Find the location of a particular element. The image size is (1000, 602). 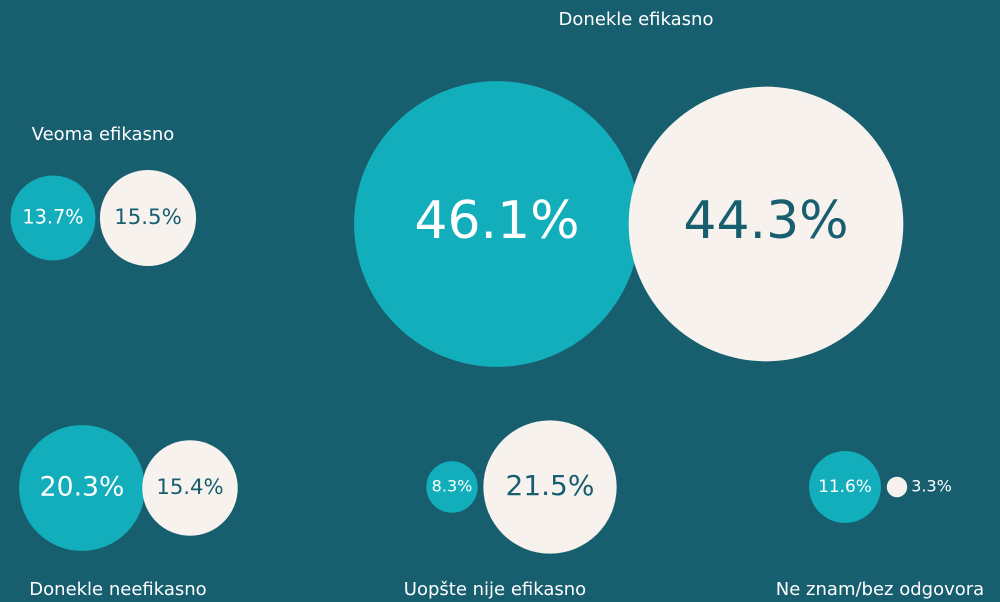

value-label: 13.7% is located at coordinates (52, 217).